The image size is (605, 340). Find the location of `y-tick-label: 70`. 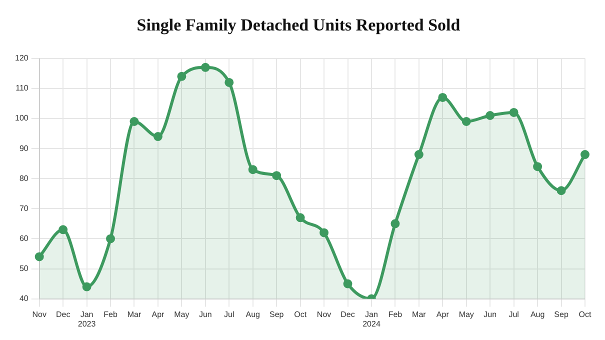

y-tick-label: 70 is located at coordinates (24, 208).